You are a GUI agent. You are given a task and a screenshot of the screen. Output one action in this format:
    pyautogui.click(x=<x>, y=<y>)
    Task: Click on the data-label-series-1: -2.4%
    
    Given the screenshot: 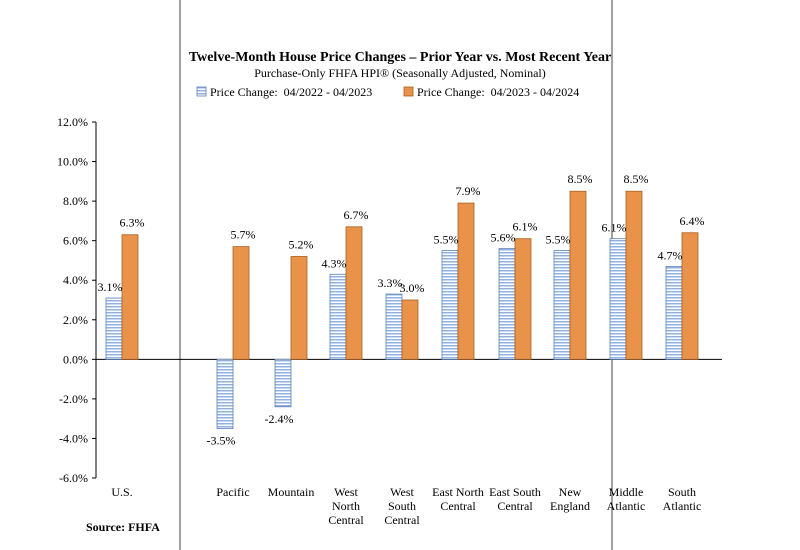 What is the action you would take?
    pyautogui.click(x=279, y=419)
    